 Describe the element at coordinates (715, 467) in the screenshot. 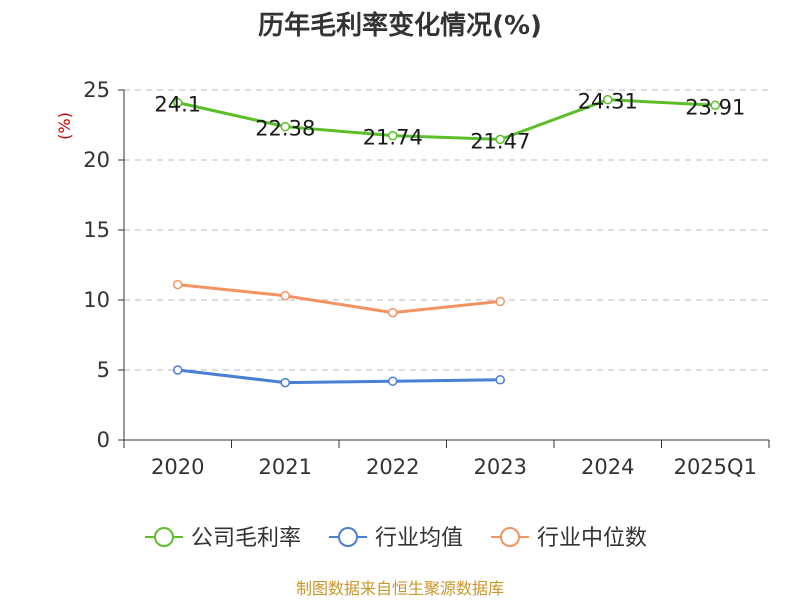

I see `x-tick-label: 2025Q1` at that location.